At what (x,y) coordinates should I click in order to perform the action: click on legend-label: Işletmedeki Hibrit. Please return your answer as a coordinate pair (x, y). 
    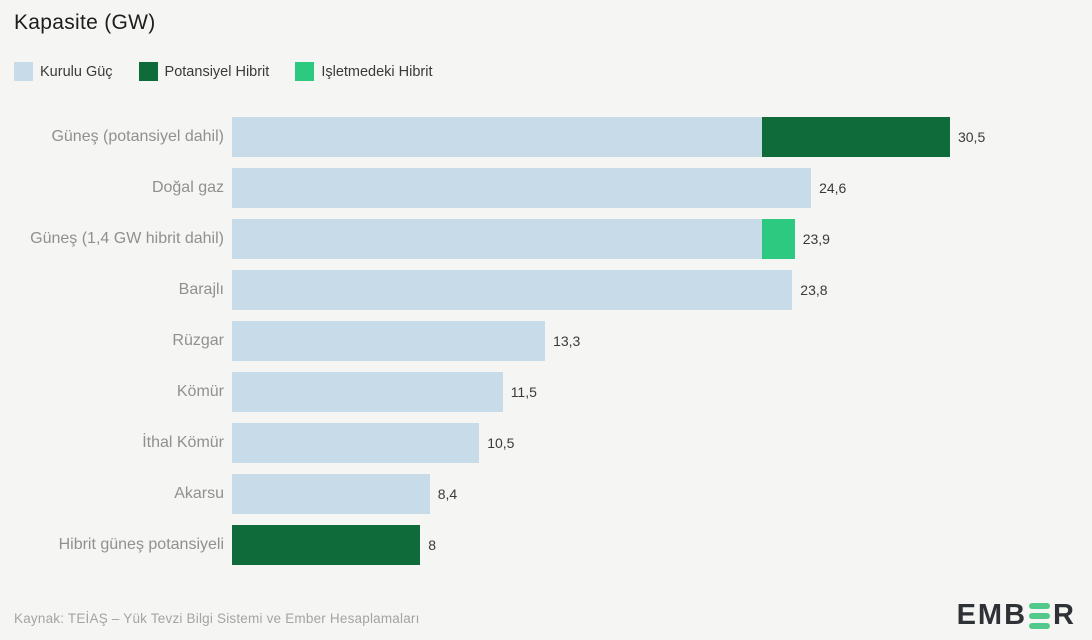
    Looking at the image, I should click on (377, 71).